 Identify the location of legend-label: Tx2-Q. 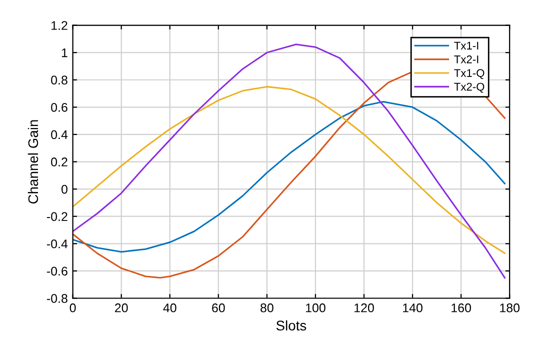
(469, 87).